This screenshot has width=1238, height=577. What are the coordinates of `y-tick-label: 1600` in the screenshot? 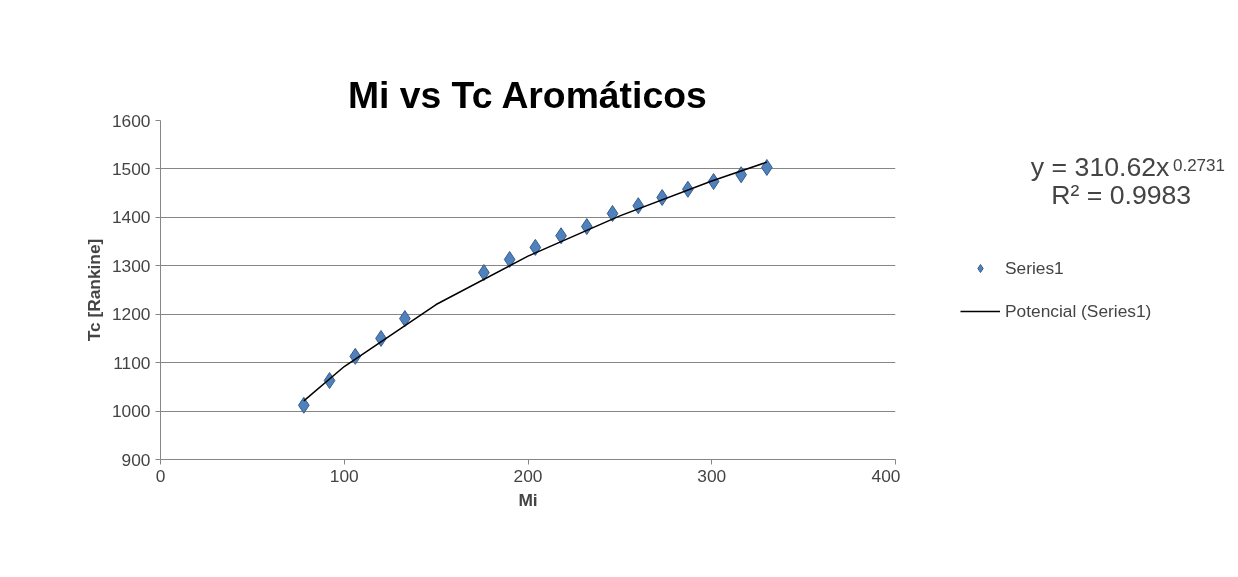 It's located at (131, 120).